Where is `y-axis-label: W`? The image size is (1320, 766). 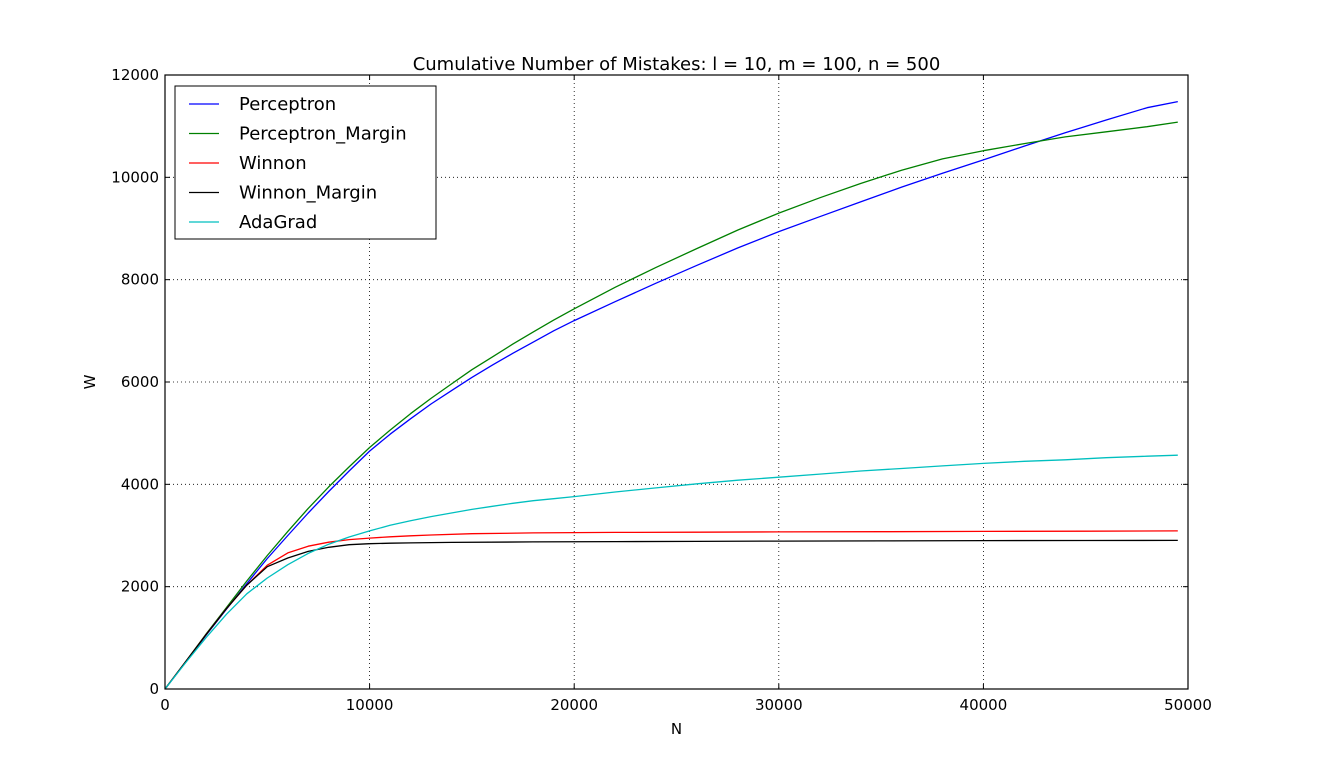 y-axis-label: W is located at coordinates (90, 381).